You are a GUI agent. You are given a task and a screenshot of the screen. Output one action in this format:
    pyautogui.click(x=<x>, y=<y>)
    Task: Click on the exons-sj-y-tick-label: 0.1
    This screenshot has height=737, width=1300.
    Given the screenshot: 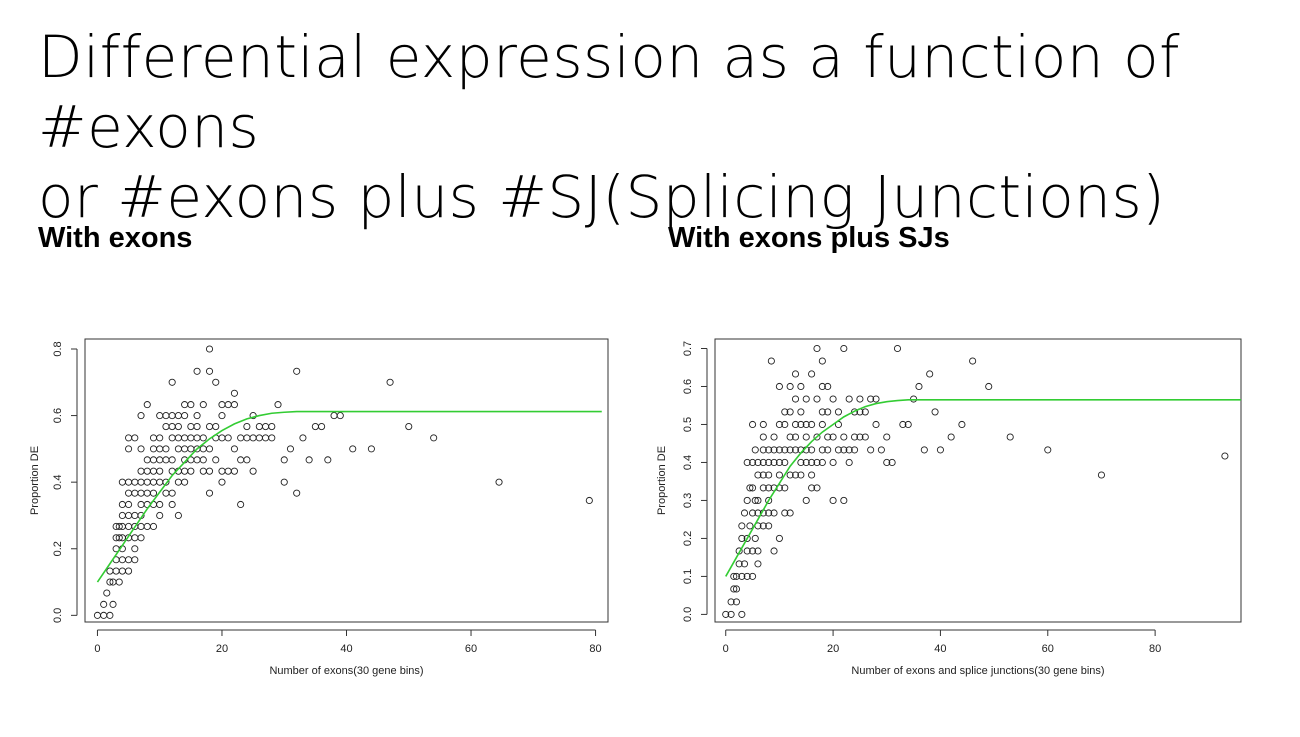 What is the action you would take?
    pyautogui.click(x=688, y=576)
    